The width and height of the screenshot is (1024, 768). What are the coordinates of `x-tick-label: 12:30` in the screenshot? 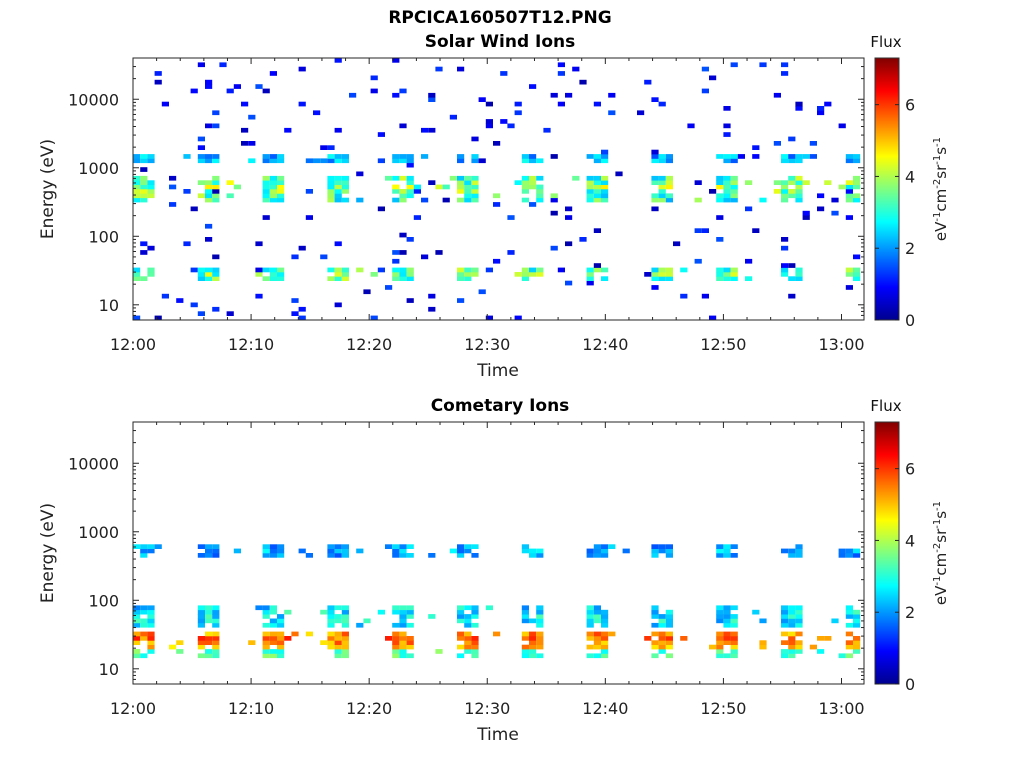 It's located at (487, 708).